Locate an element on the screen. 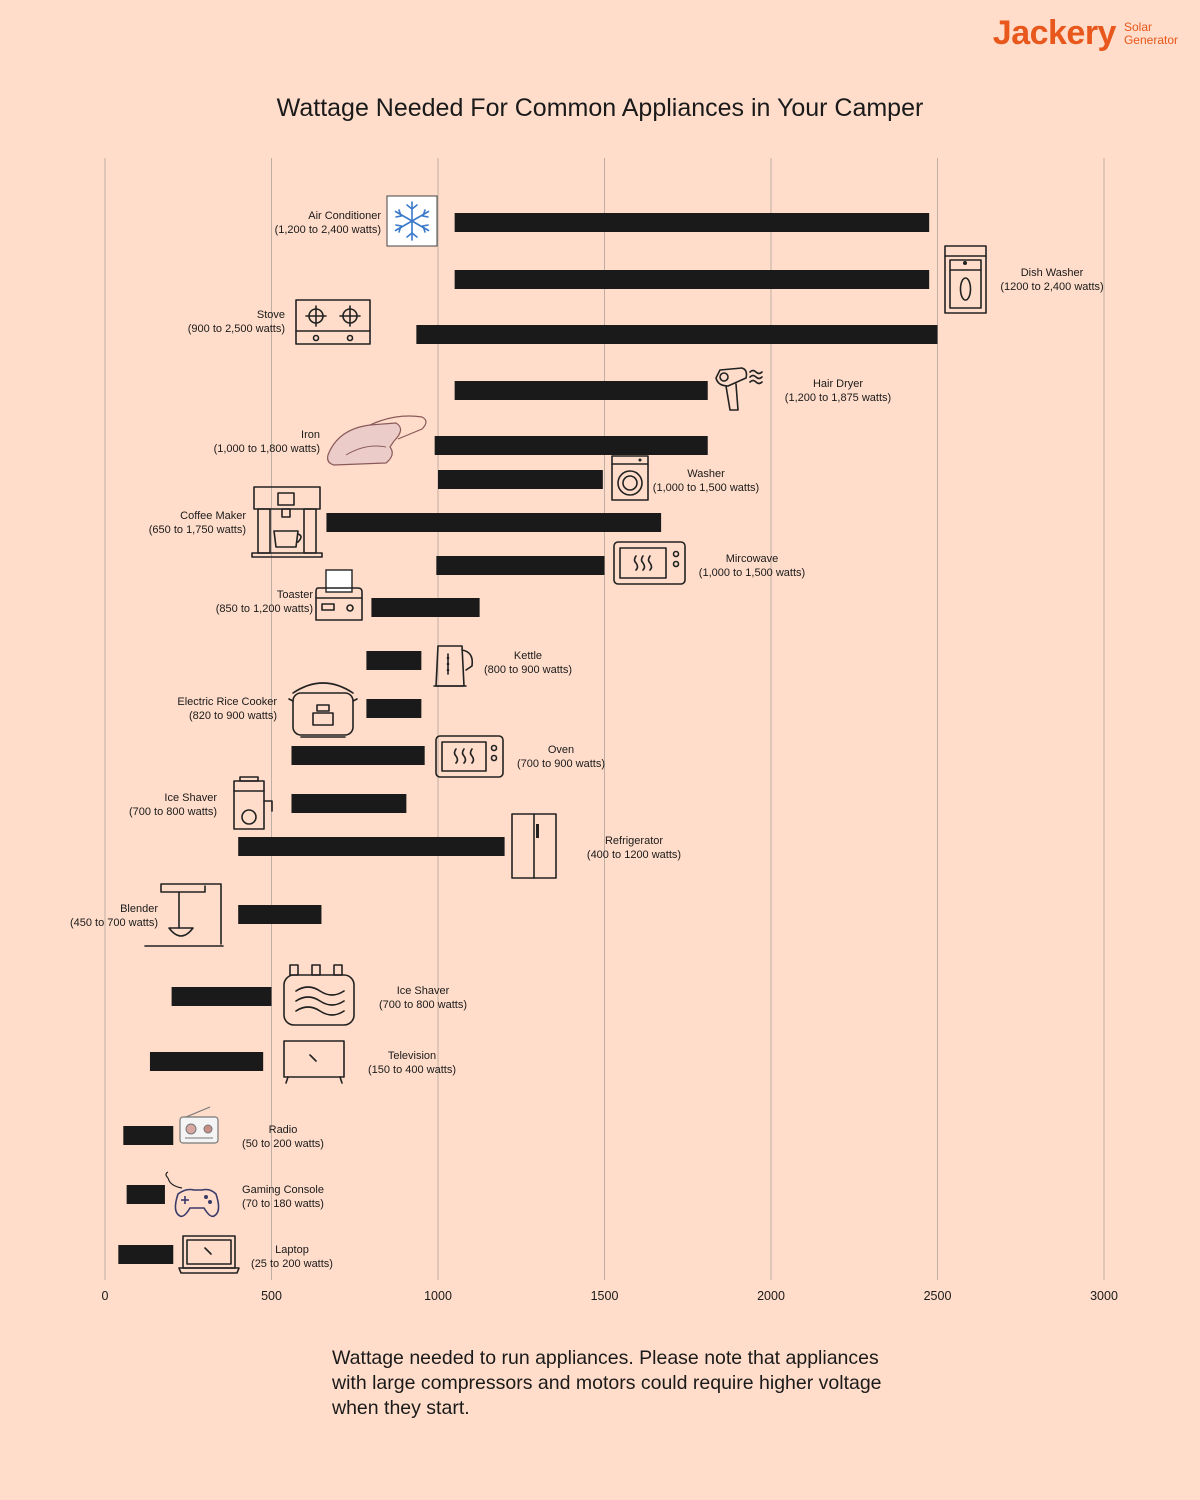 The width and height of the screenshot is (1200, 1500). bar-label-range: (850 to 1,200 watts) is located at coordinates (264, 609).